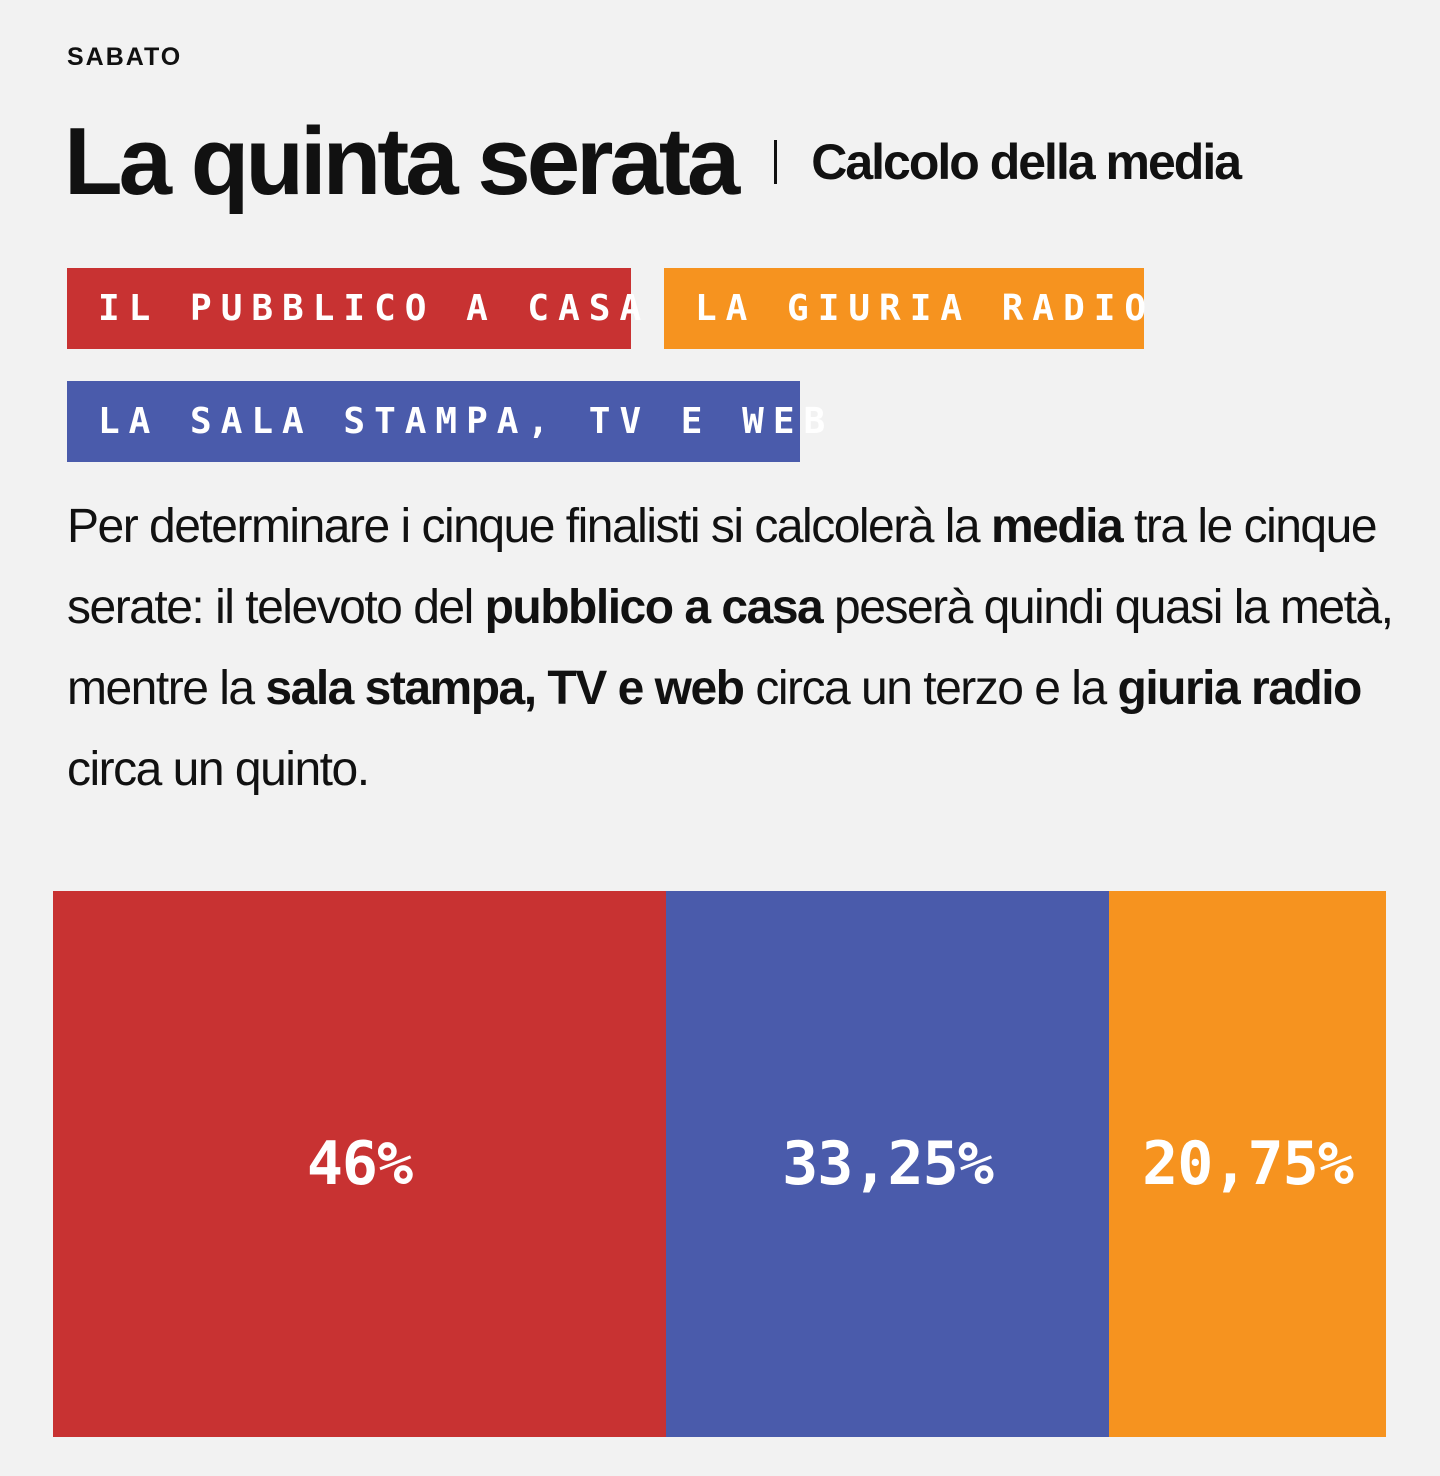  I want to click on kicker: SABATO, so click(125, 57).